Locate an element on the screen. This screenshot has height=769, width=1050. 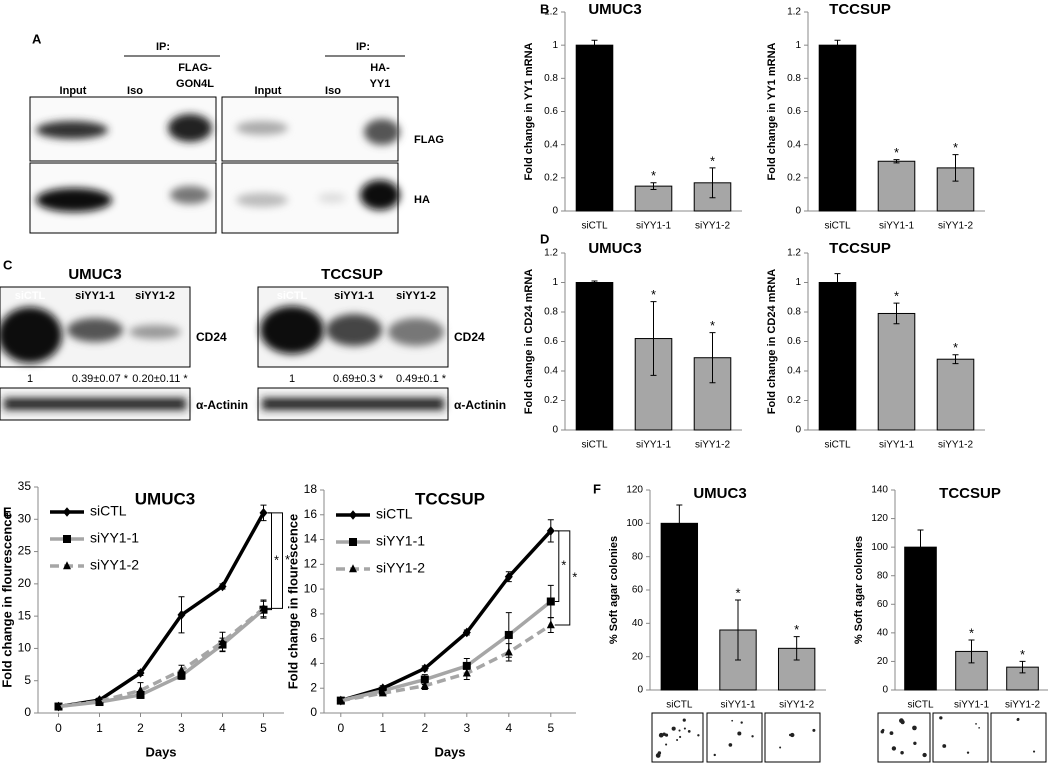
x-tick-label: siCTL is located at coordinates (594, 445).